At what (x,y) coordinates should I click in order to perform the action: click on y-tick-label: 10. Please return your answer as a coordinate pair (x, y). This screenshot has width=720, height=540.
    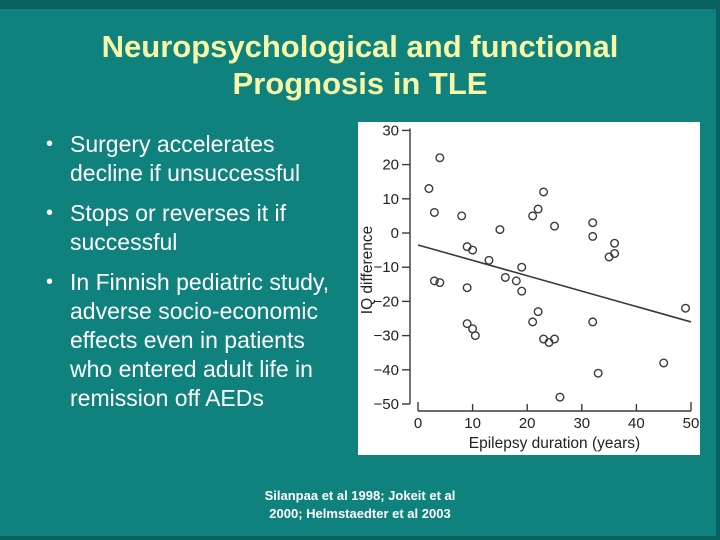
    Looking at the image, I should click on (390, 199).